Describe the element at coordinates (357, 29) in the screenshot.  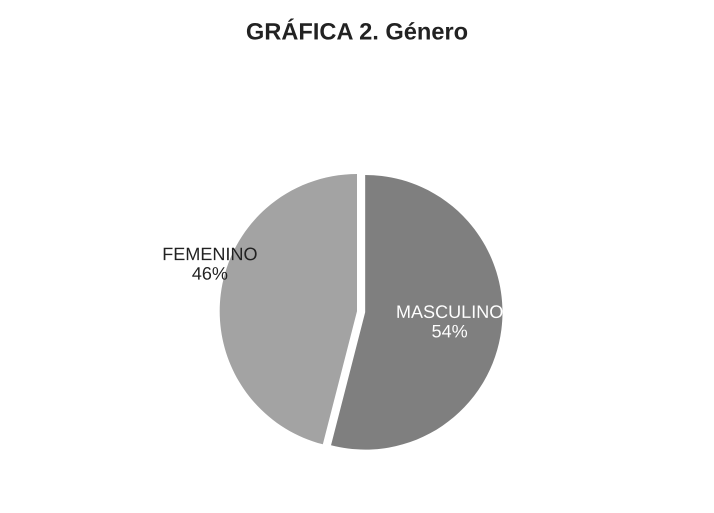
I see `chart-title: GRÁFICA 2. Género` at that location.